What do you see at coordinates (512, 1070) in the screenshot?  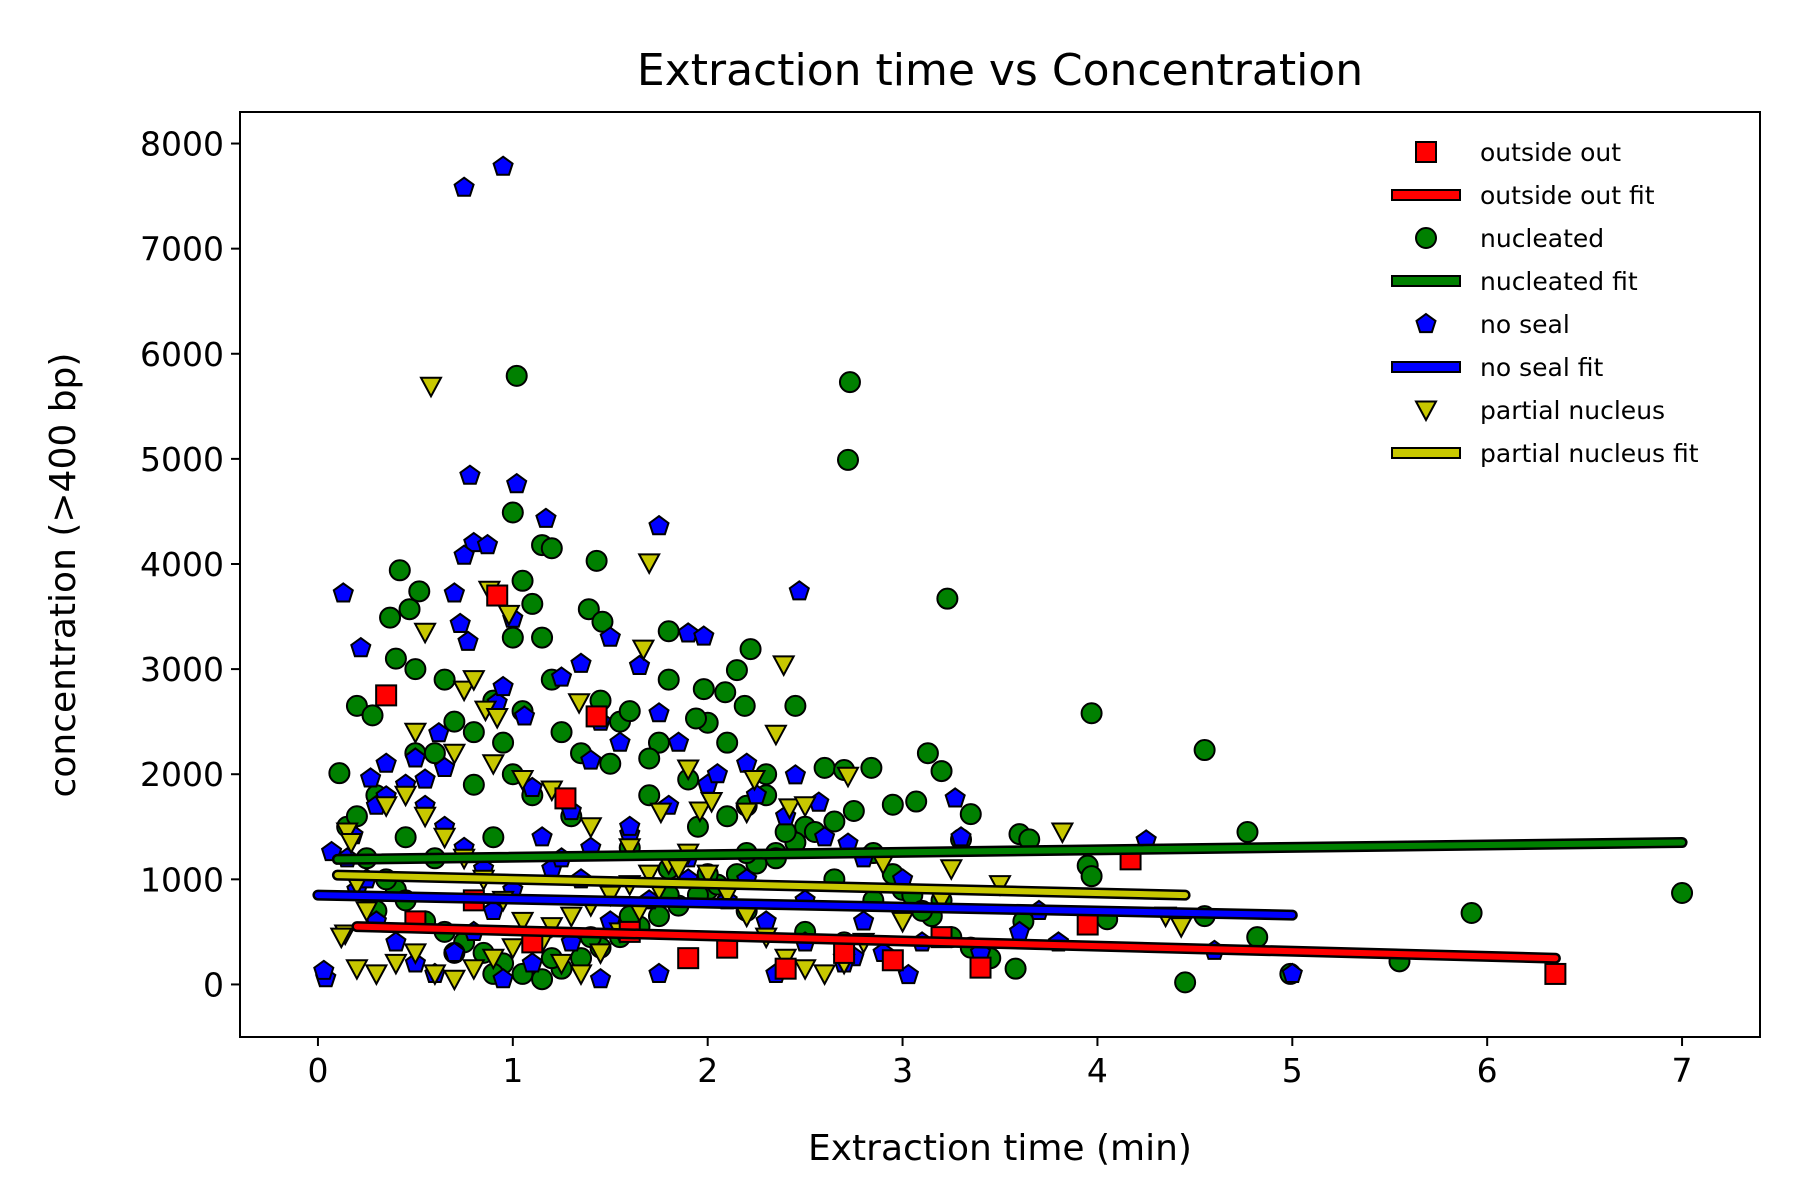 I see `x-tick-label: 1` at bounding box center [512, 1070].